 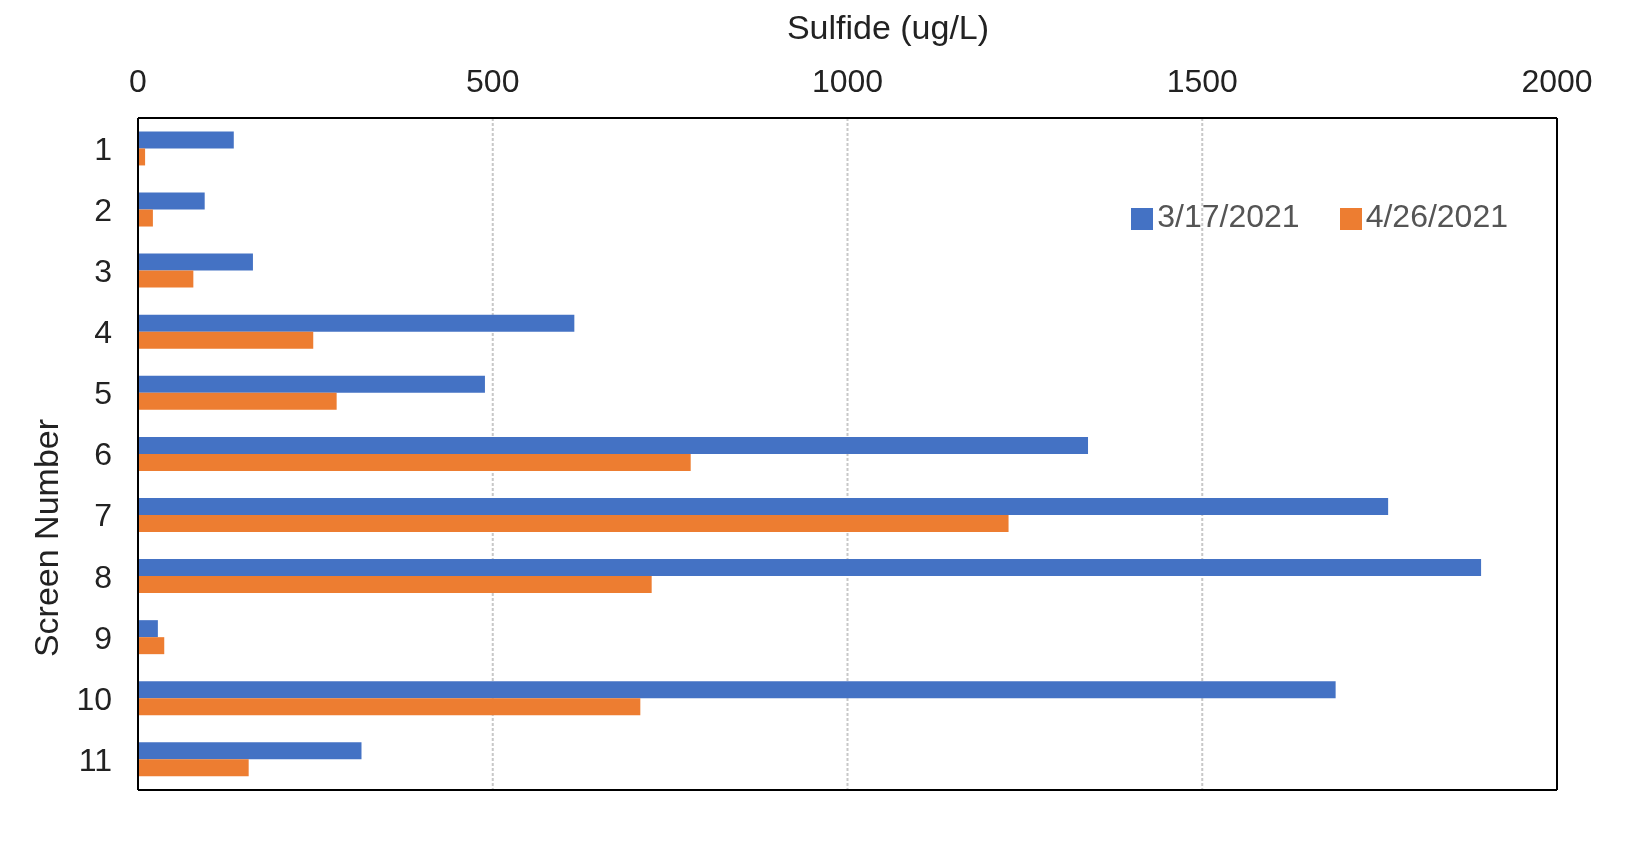 What do you see at coordinates (847, 81) in the screenshot?
I see `x-tick-label: 1000` at bounding box center [847, 81].